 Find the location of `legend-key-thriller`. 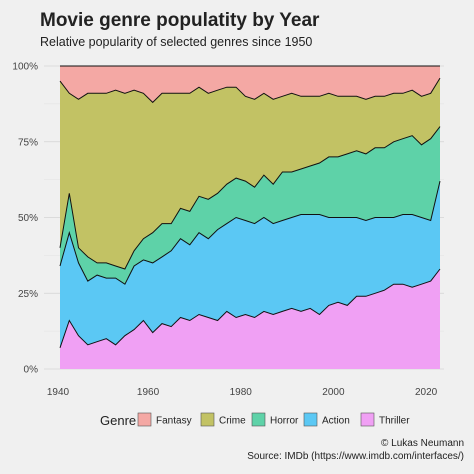

legend-key-thriller is located at coordinates (367, 419).